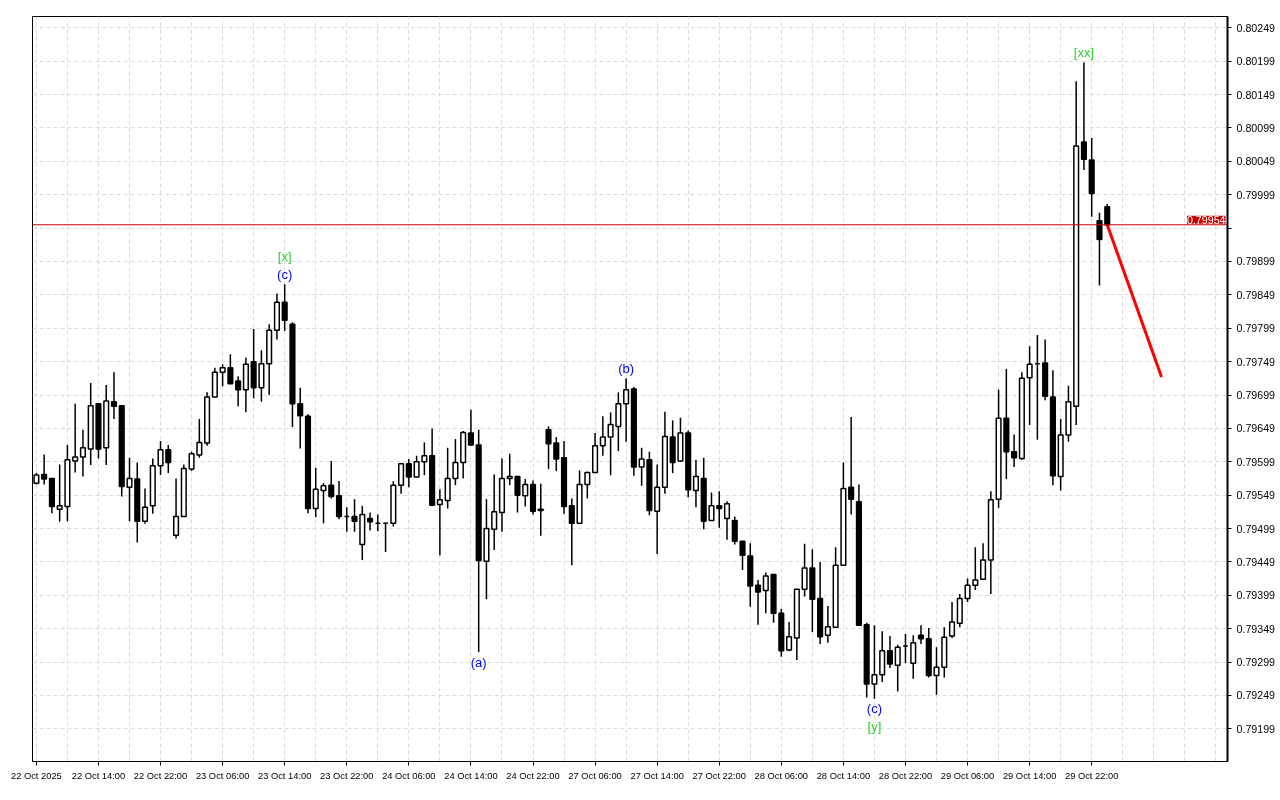  What do you see at coordinates (843, 775) in the screenshot?
I see `x-tick-label: 28 Oct 14:00` at bounding box center [843, 775].